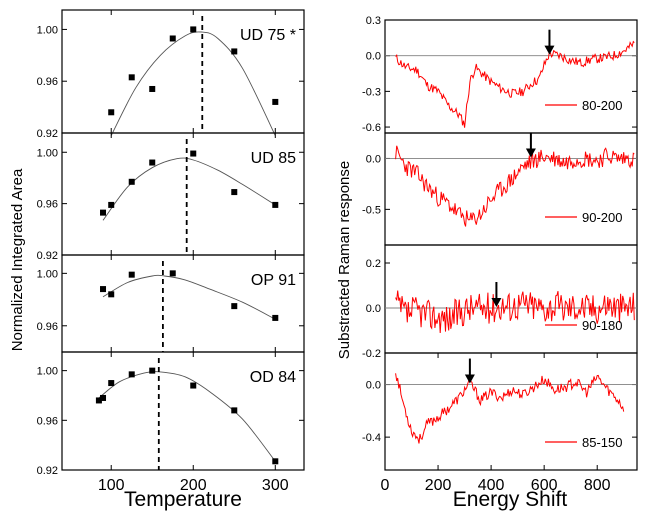 The width and height of the screenshot is (654, 522). I want to click on panel-right-1: -0.6 -0.3 0.0 0.3 80-200, so click(500, 74).